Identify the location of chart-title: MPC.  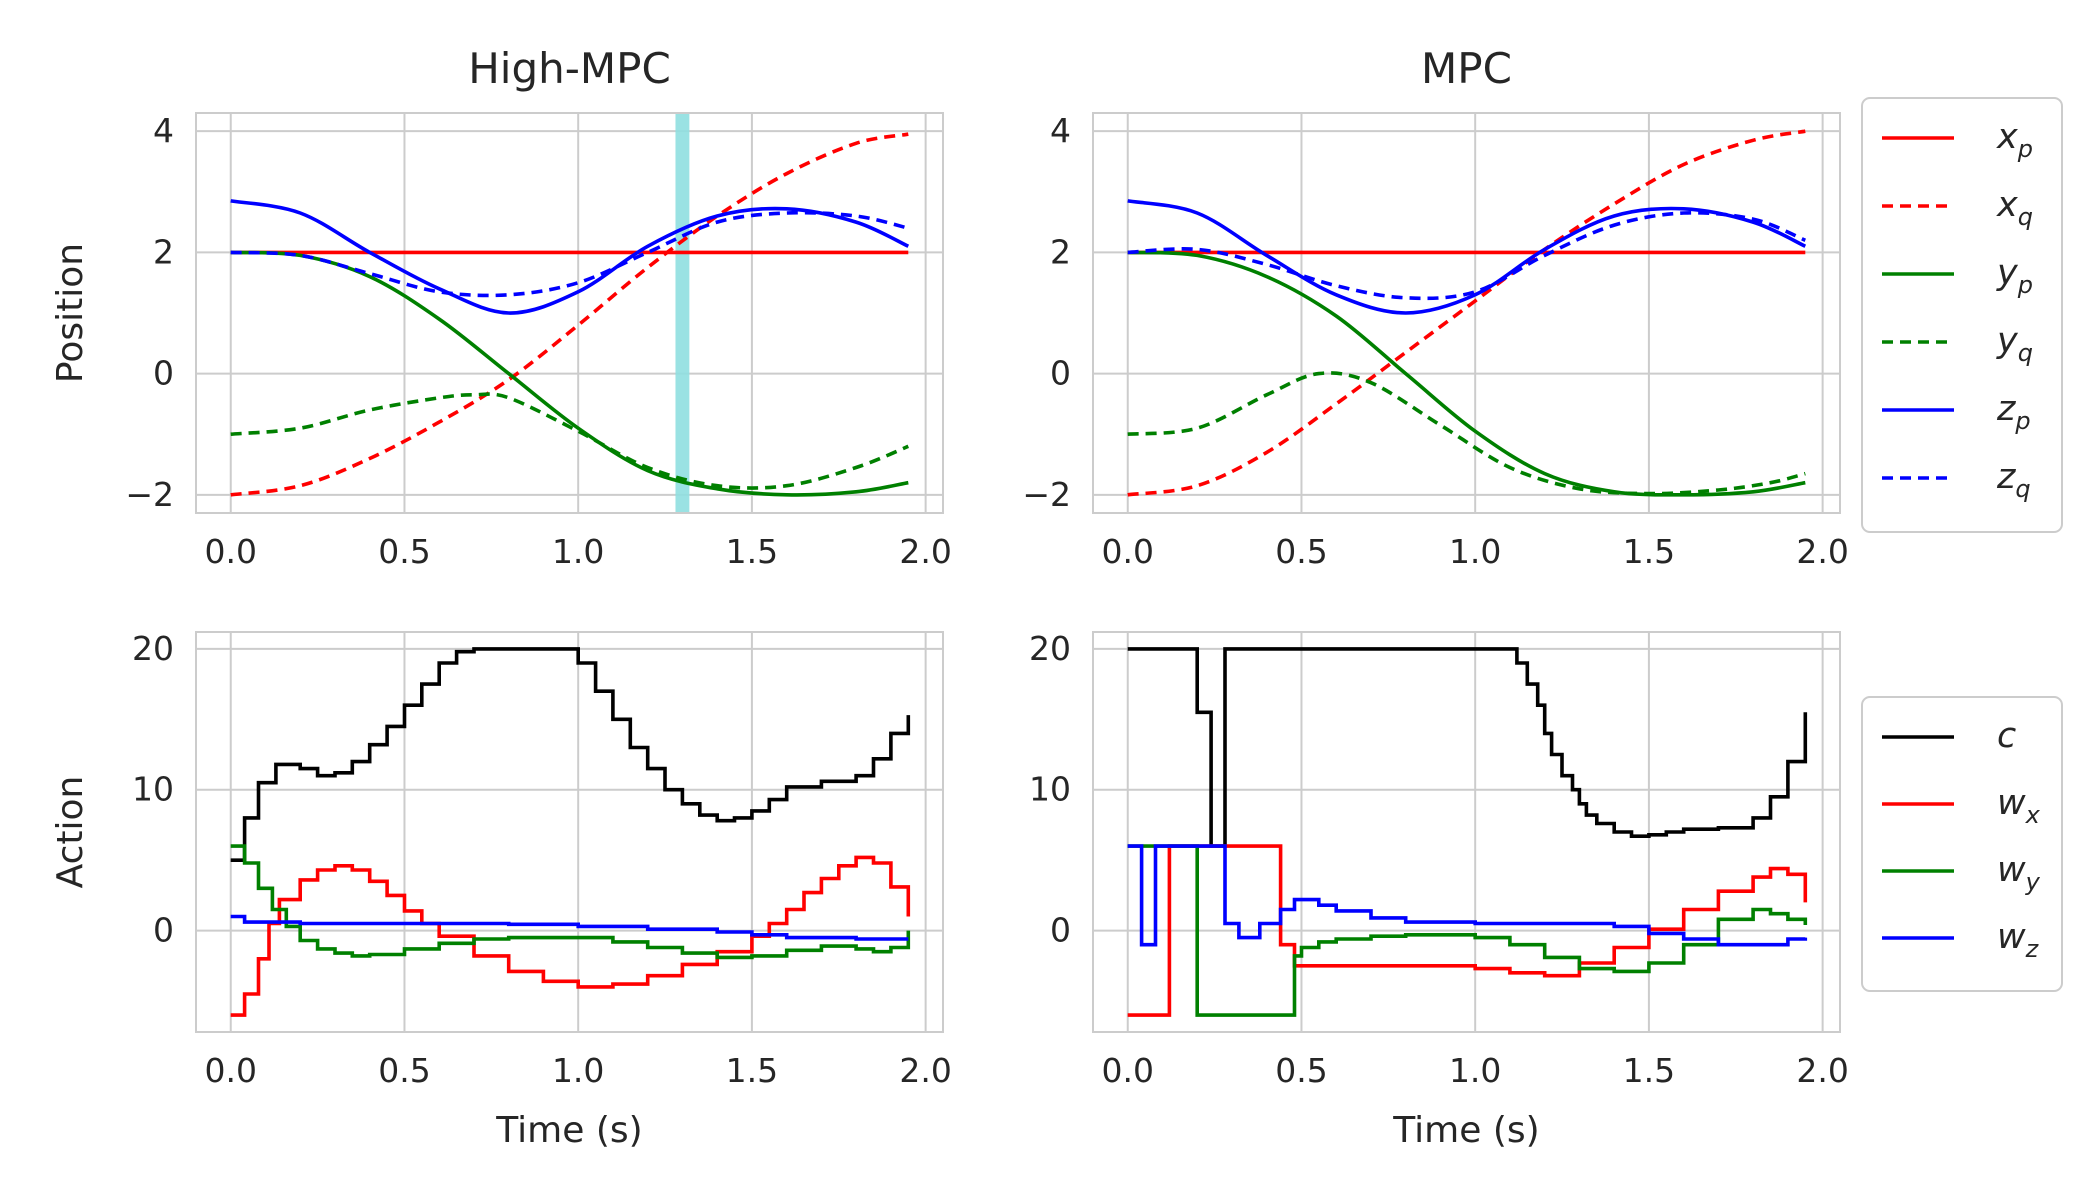
(1466, 68).